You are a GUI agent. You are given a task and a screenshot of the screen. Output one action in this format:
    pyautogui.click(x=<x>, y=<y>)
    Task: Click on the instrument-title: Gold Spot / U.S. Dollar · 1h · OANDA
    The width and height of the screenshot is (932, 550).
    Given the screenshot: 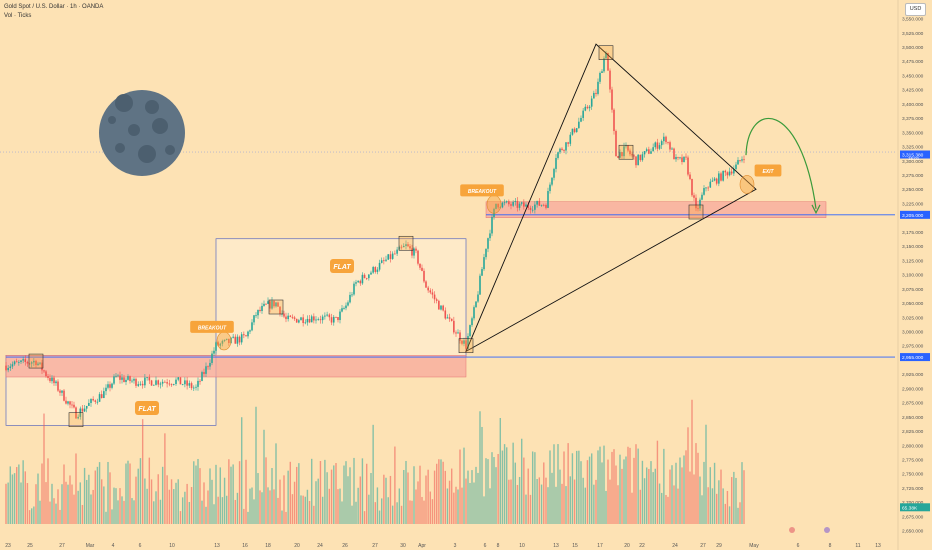 What is the action you would take?
    pyautogui.click(x=54, y=7)
    